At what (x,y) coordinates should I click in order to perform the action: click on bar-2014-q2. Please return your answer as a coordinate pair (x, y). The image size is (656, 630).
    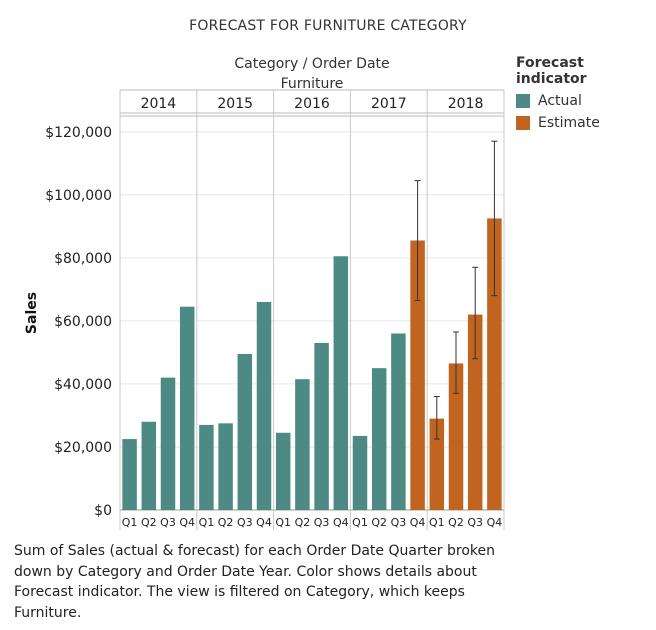
    Looking at the image, I should click on (149, 465).